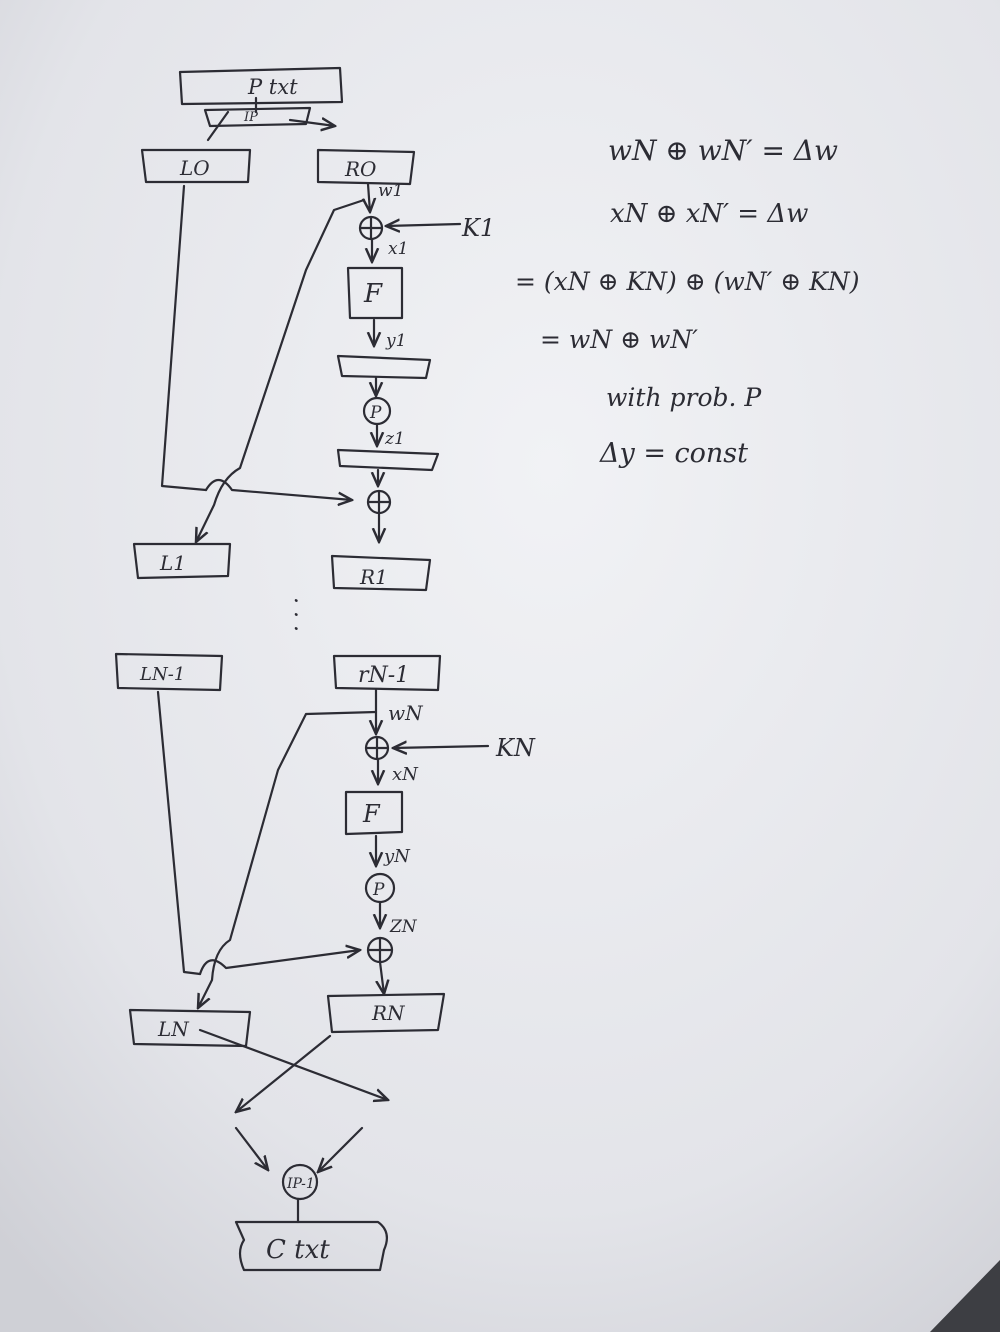 This screenshot has height=1332, width=1000. I want to click on l0-label: LO, so click(194, 168).